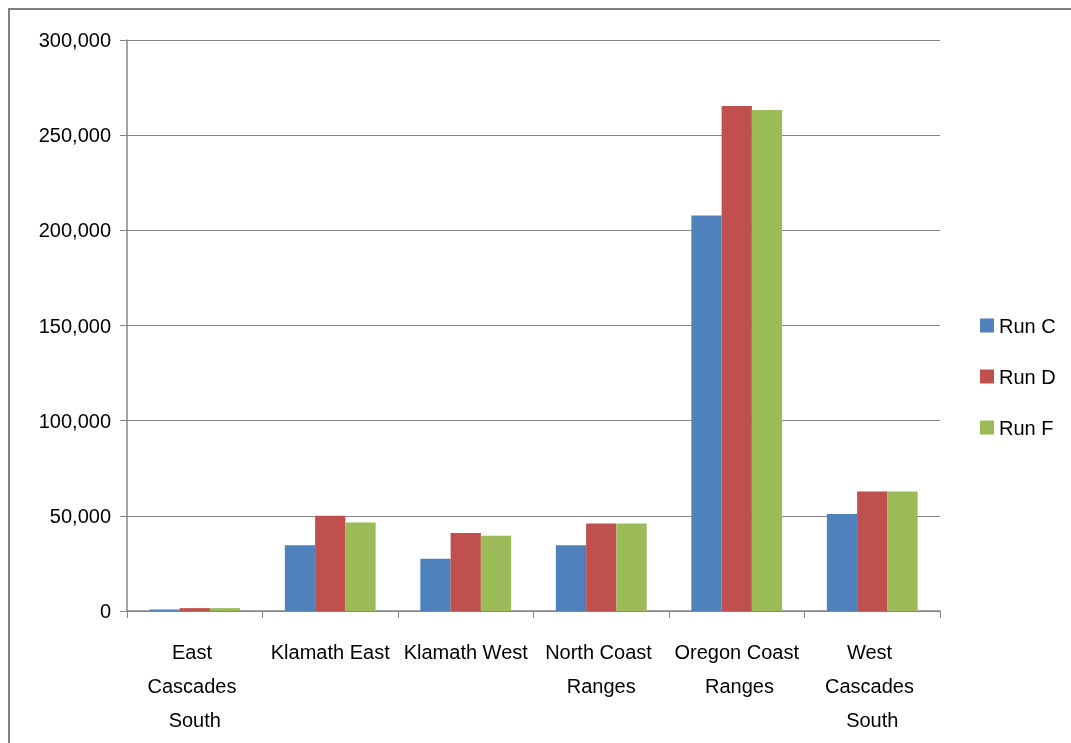  What do you see at coordinates (872, 686) in the screenshot?
I see `x-tick-label: West Cascades South` at bounding box center [872, 686].